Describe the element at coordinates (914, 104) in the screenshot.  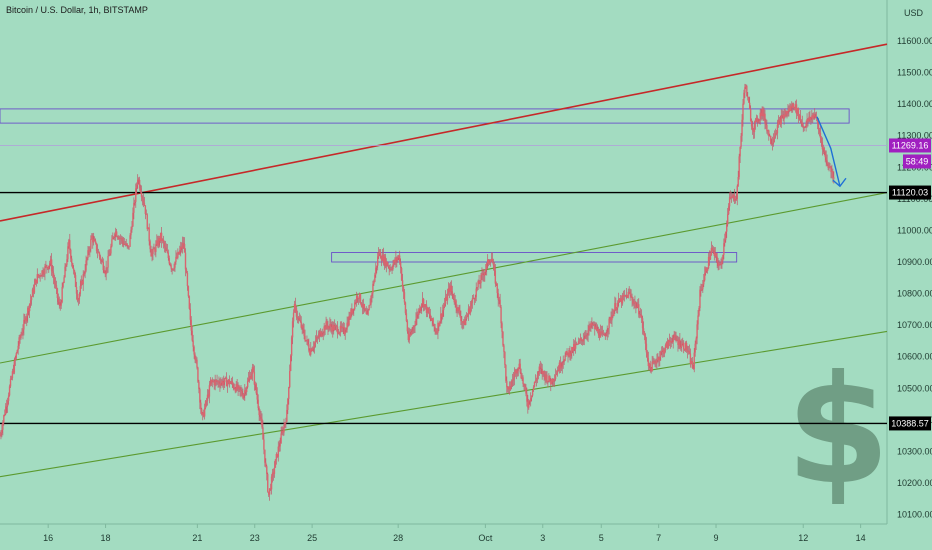
I see `y-tick-label: 11400.00` at that location.